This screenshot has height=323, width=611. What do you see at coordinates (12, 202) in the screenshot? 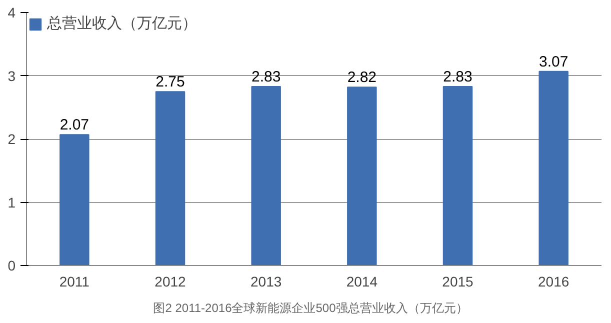
I see `y-tick-label: 1` at bounding box center [12, 202].